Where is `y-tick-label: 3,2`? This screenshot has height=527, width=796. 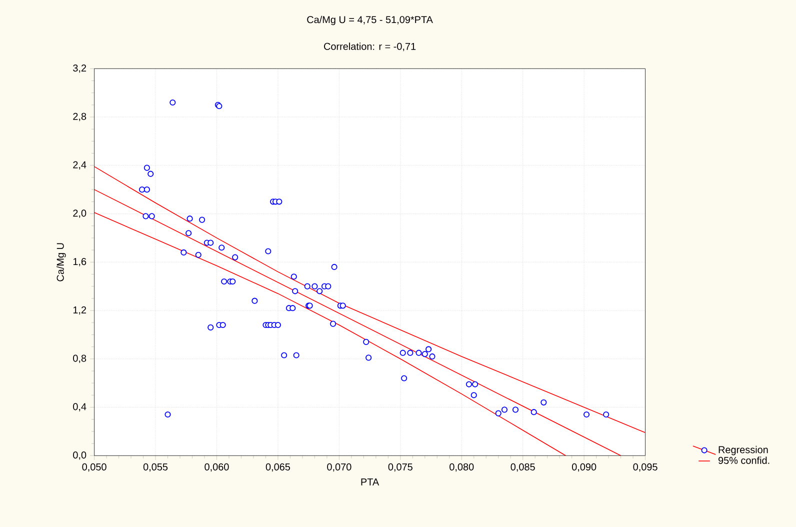 y-tick-label: 3,2 is located at coordinates (79, 68).